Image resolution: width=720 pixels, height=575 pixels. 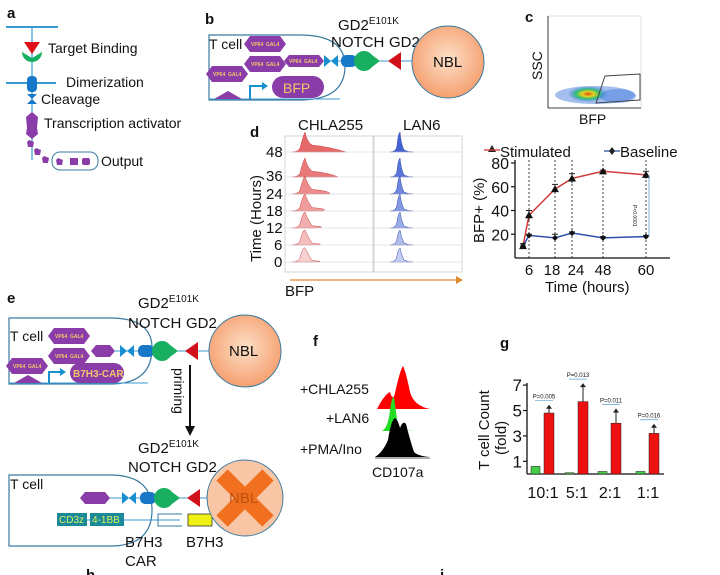 I want to click on car-label-1: B7H3, so click(x=144, y=542).